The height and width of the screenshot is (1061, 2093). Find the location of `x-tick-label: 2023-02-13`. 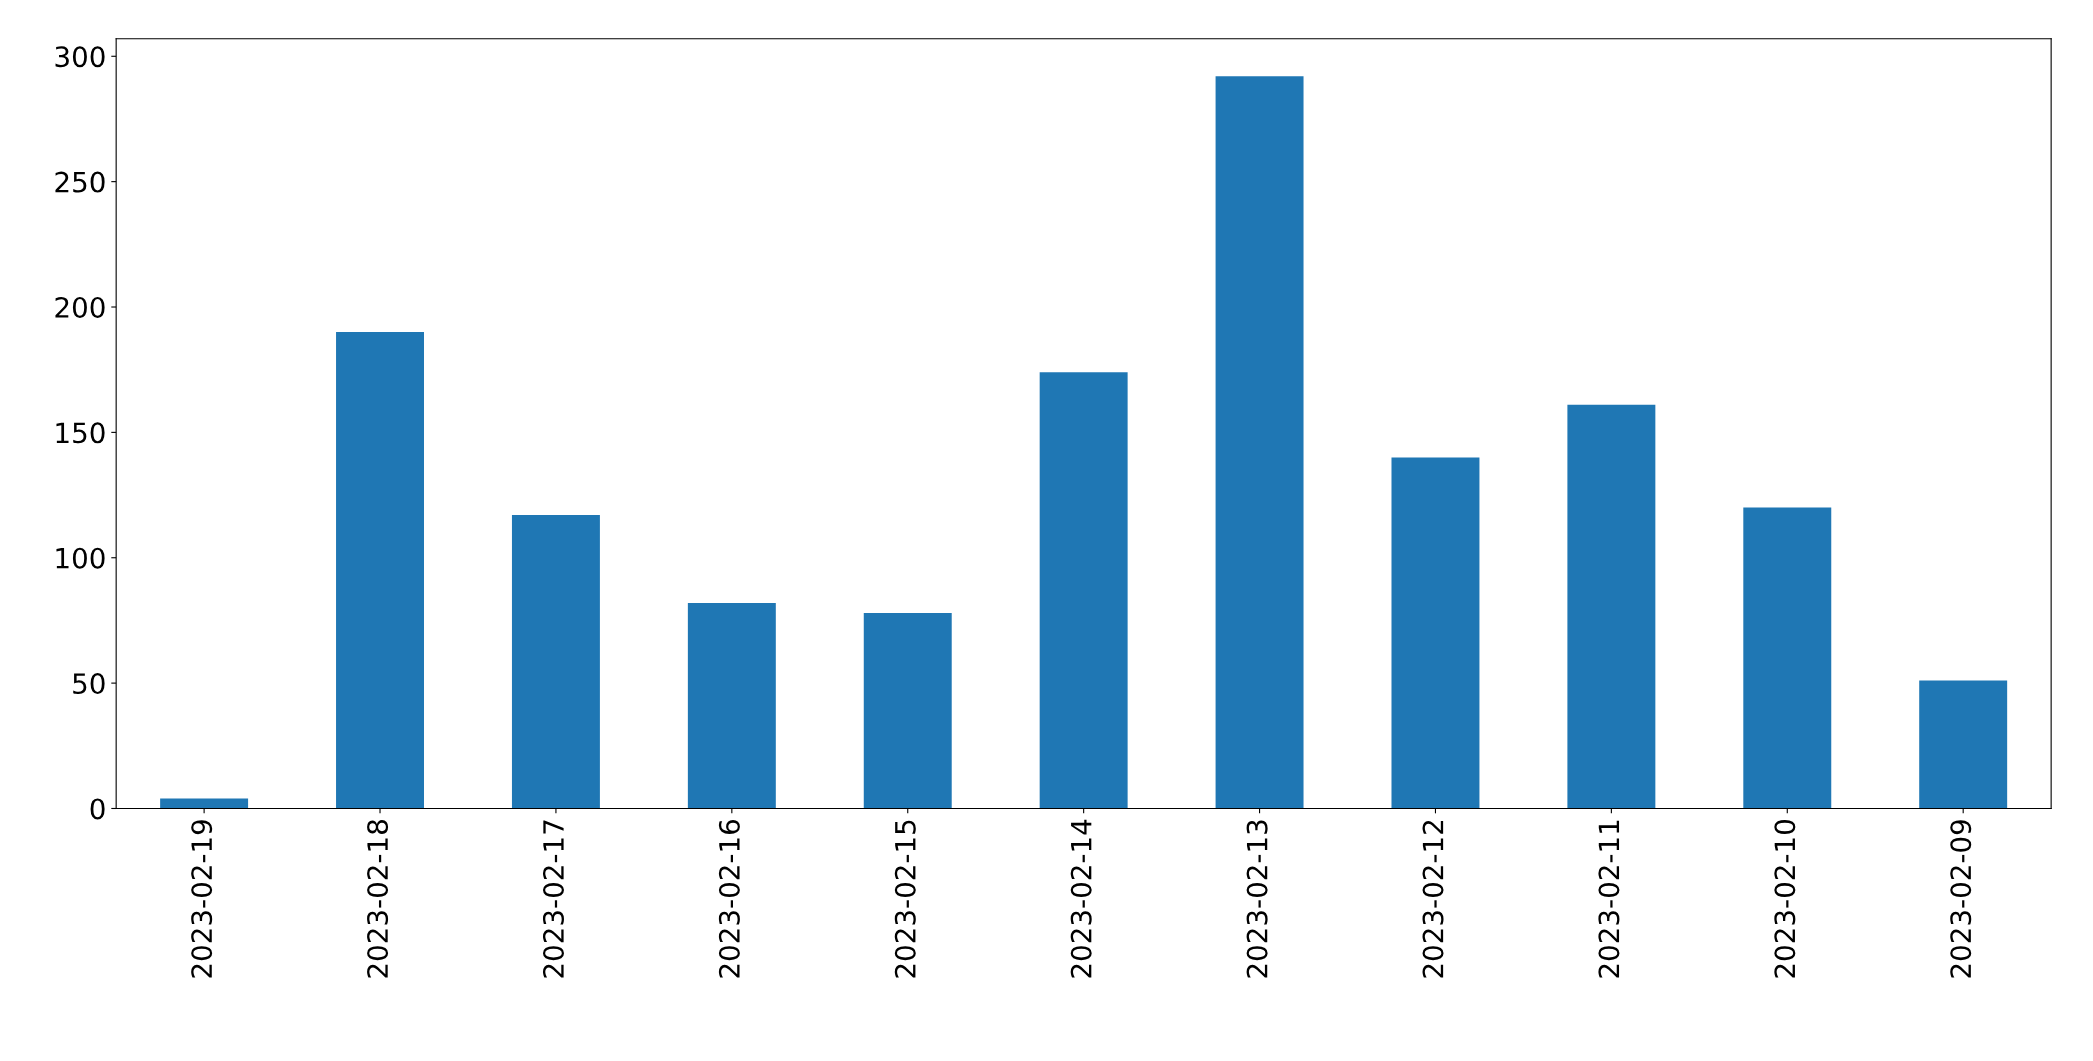

x-tick-label: 2023-02-13 is located at coordinates (1257, 899).